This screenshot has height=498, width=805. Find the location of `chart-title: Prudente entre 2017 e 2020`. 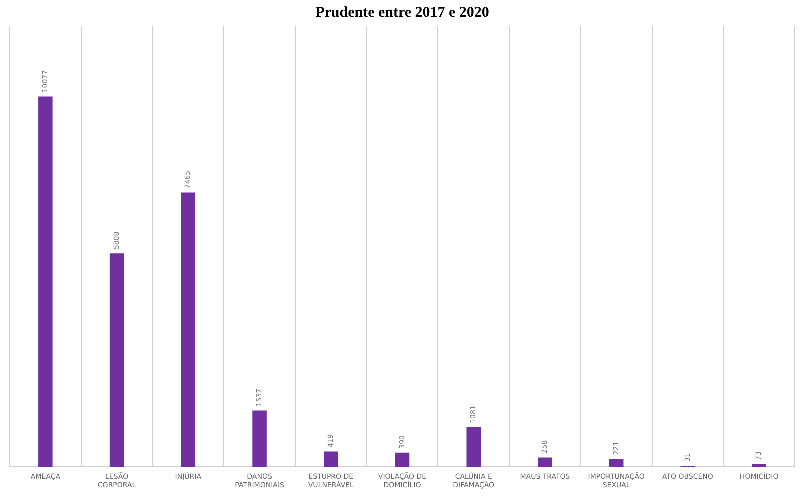

chart-title: Prudente entre 2017 e 2020 is located at coordinates (403, 12).